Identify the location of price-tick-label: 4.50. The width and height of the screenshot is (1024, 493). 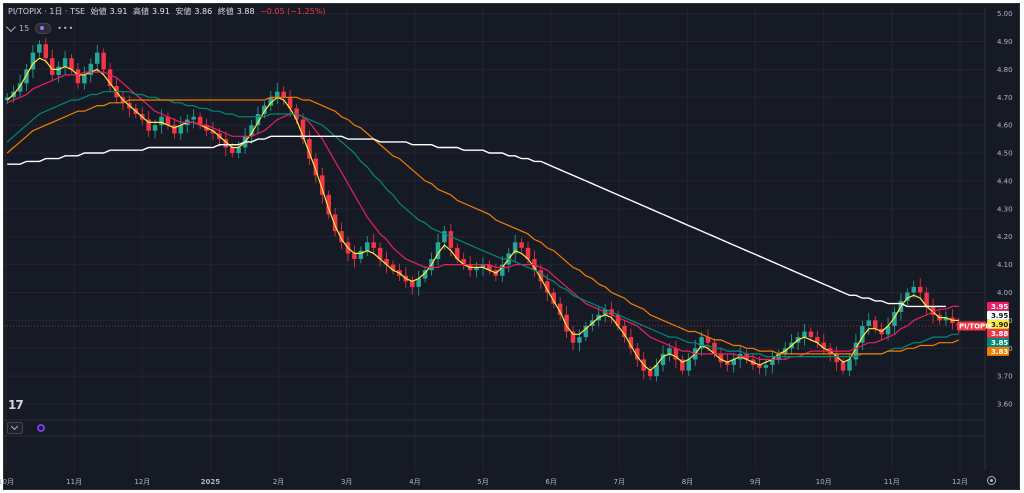
(1005, 154).